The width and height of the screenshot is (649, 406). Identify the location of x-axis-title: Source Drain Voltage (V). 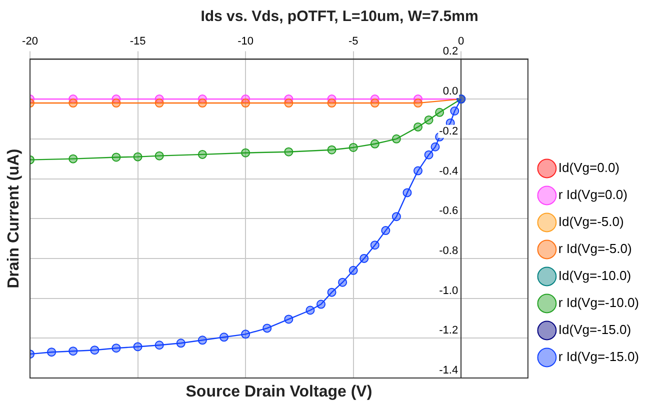
(279, 391).